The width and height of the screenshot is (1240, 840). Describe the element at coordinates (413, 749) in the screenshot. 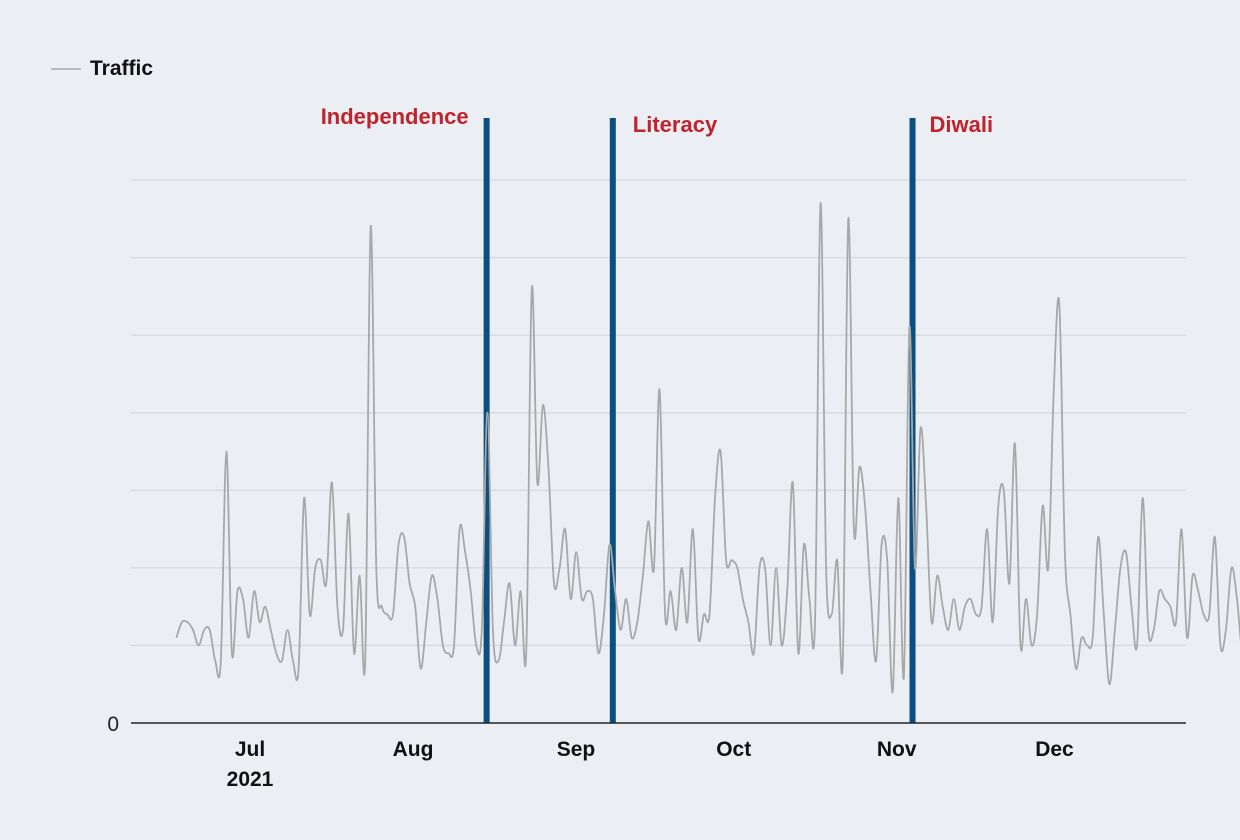

I see `x-tick-label-aug: Aug` at that location.